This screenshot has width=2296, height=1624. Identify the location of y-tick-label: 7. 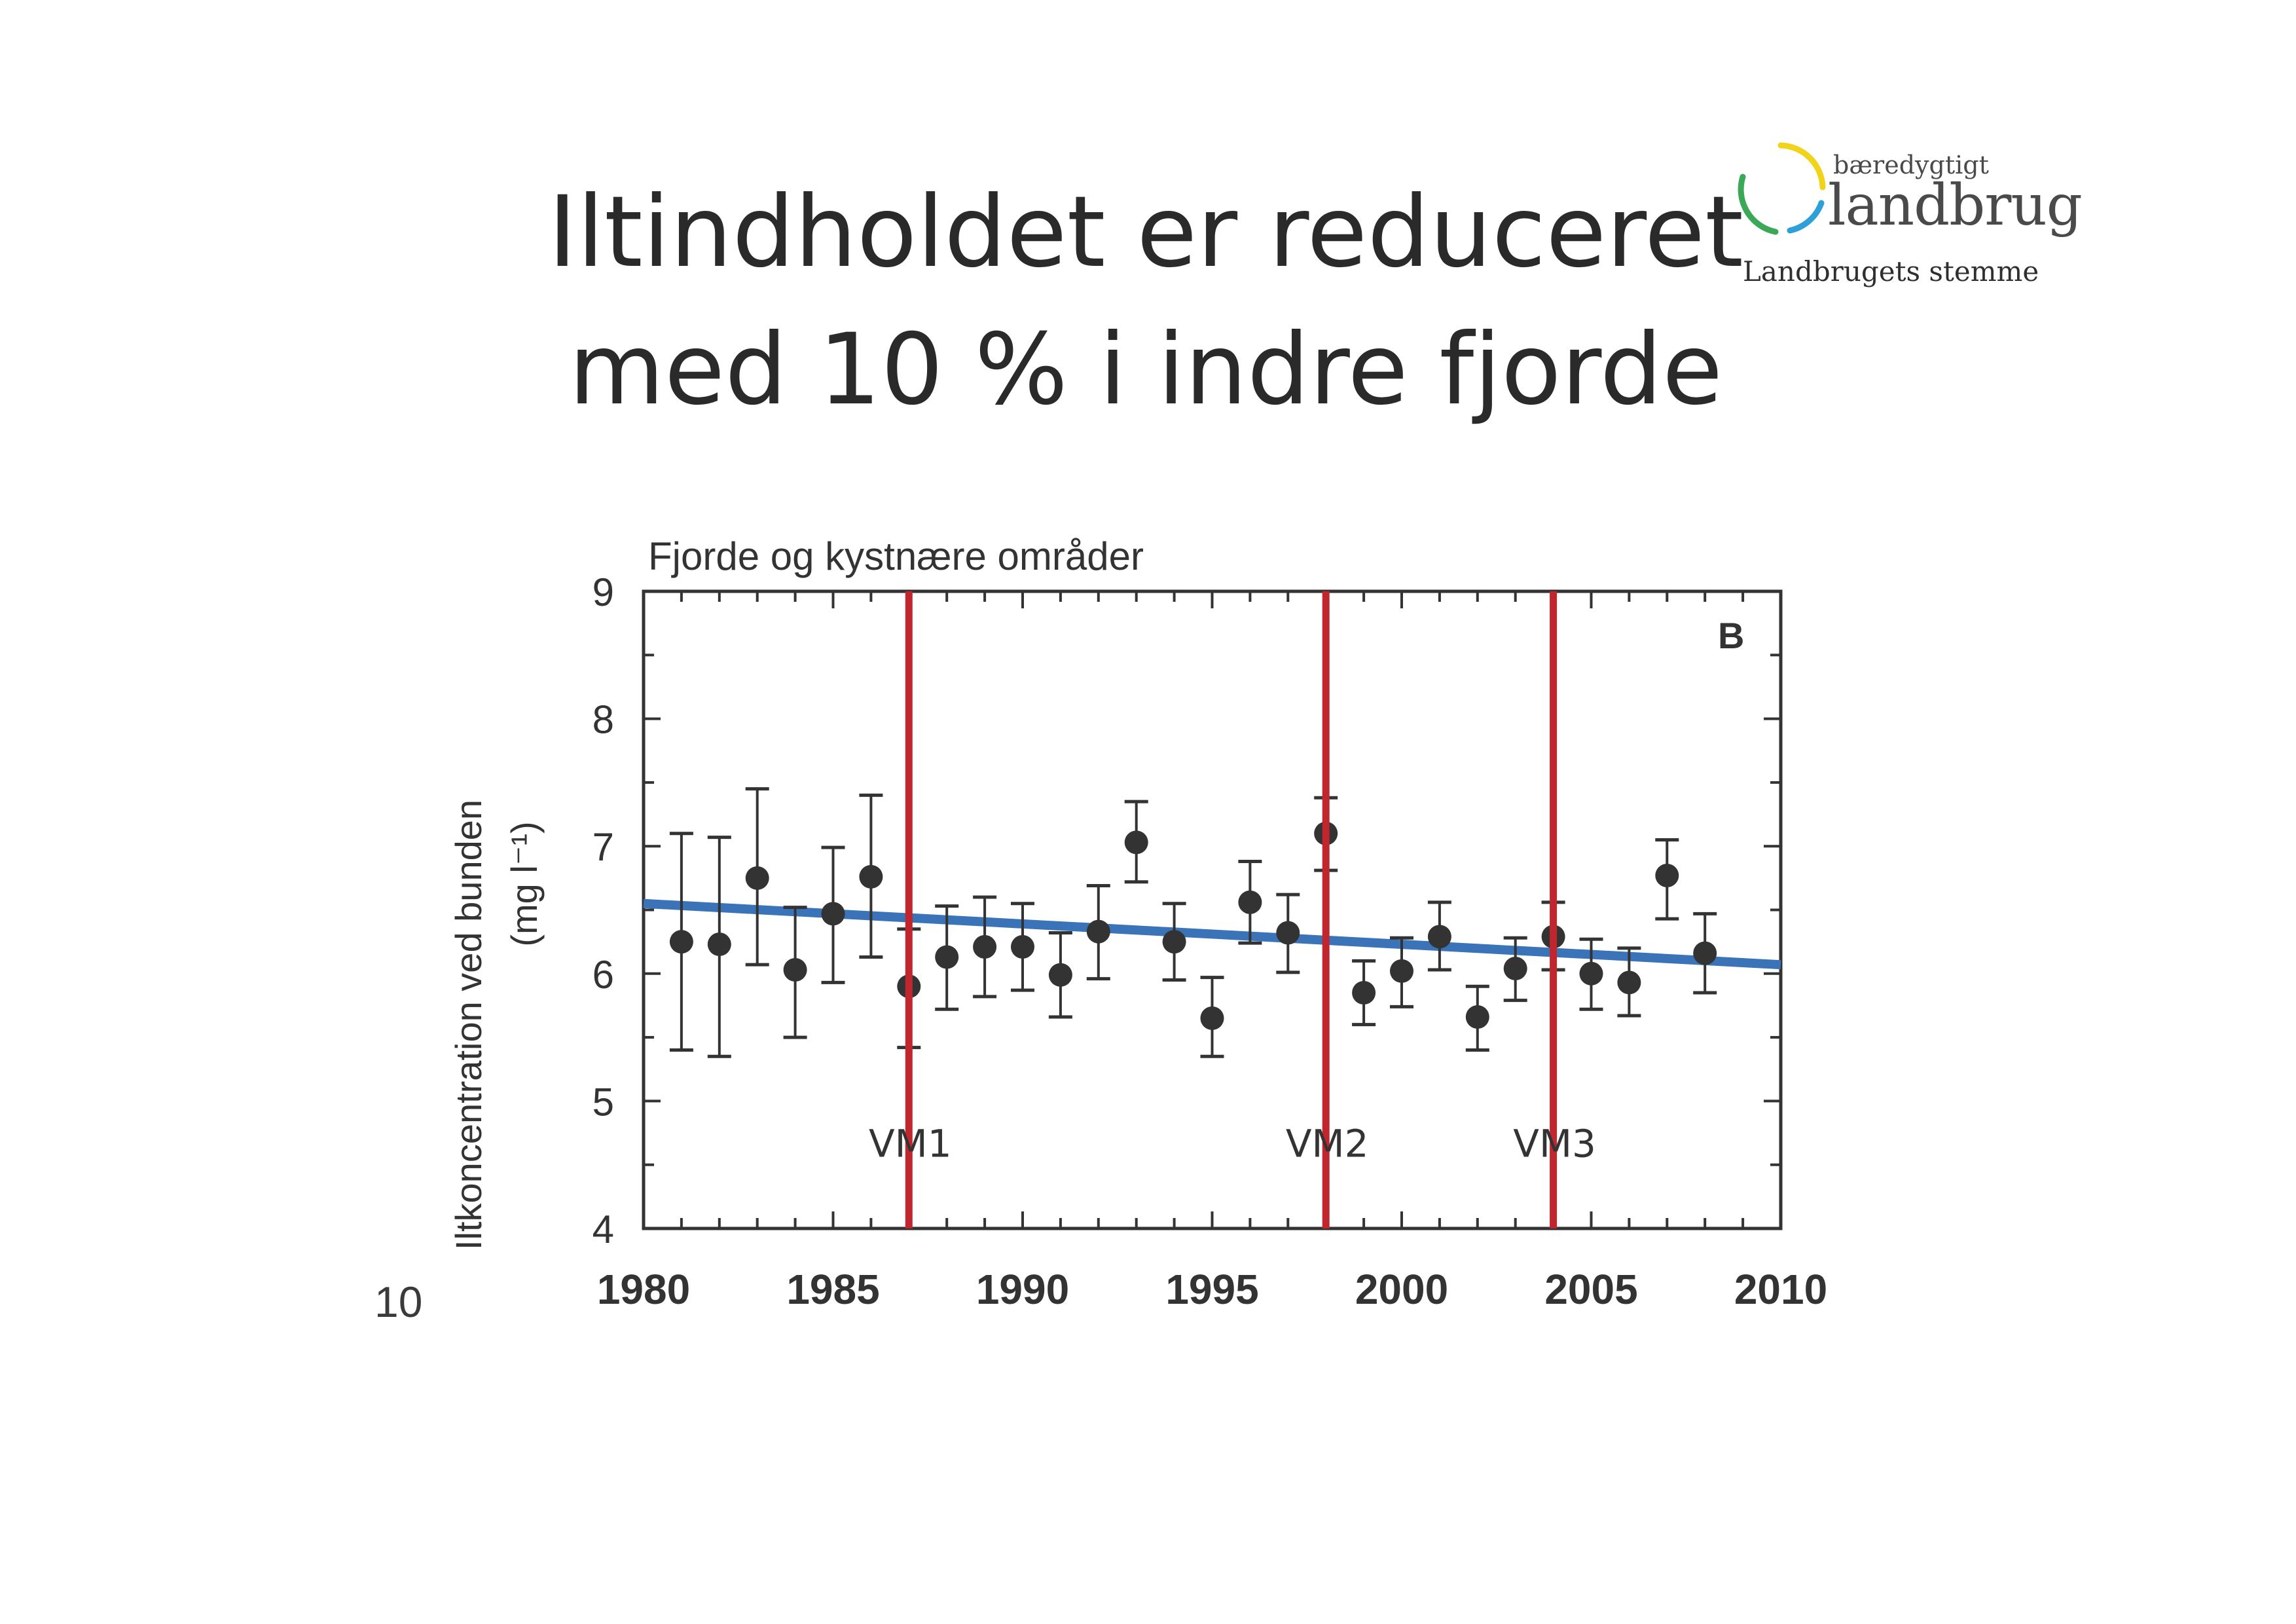
(603, 847).